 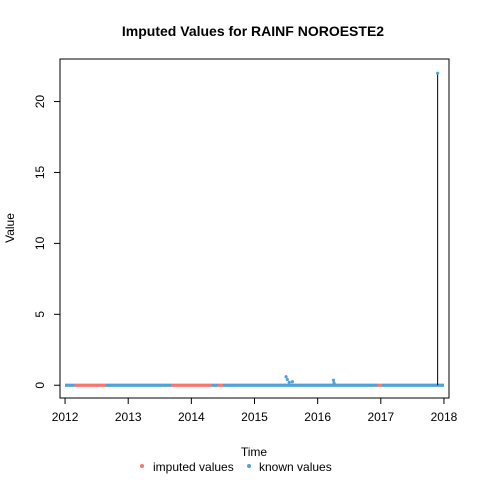 I want to click on legend-imputed-label: imputed values, so click(x=193, y=467).